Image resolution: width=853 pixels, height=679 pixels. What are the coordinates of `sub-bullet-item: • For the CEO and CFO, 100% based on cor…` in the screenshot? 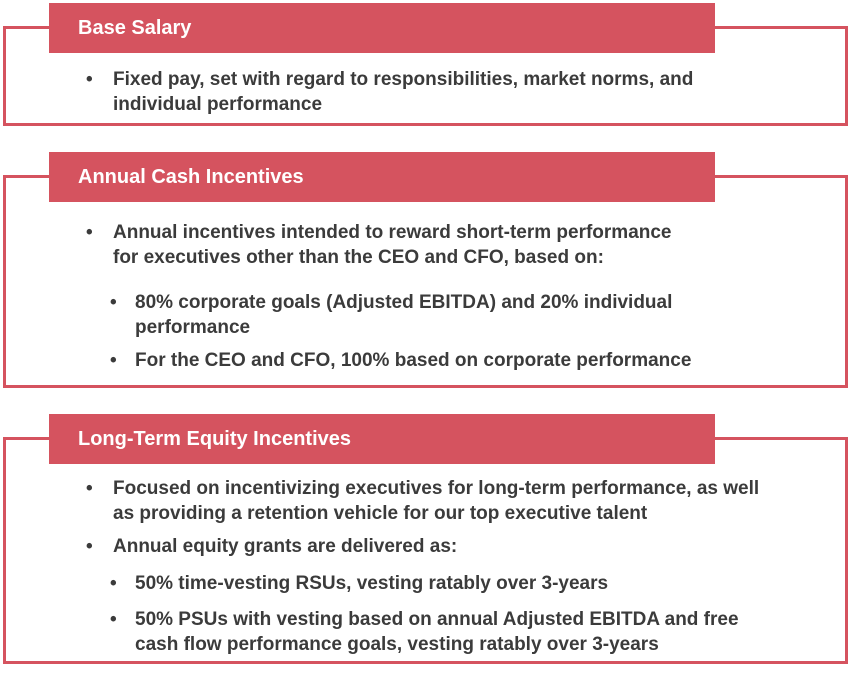 It's located at (462, 360).